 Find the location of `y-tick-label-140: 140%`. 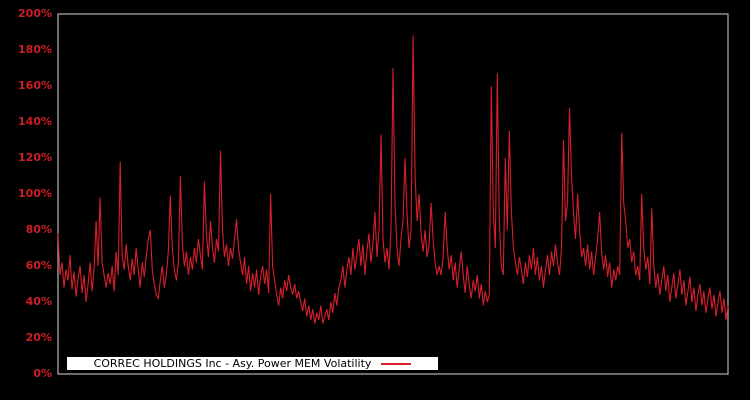

y-tick-label-140: 140% is located at coordinates (35, 121).